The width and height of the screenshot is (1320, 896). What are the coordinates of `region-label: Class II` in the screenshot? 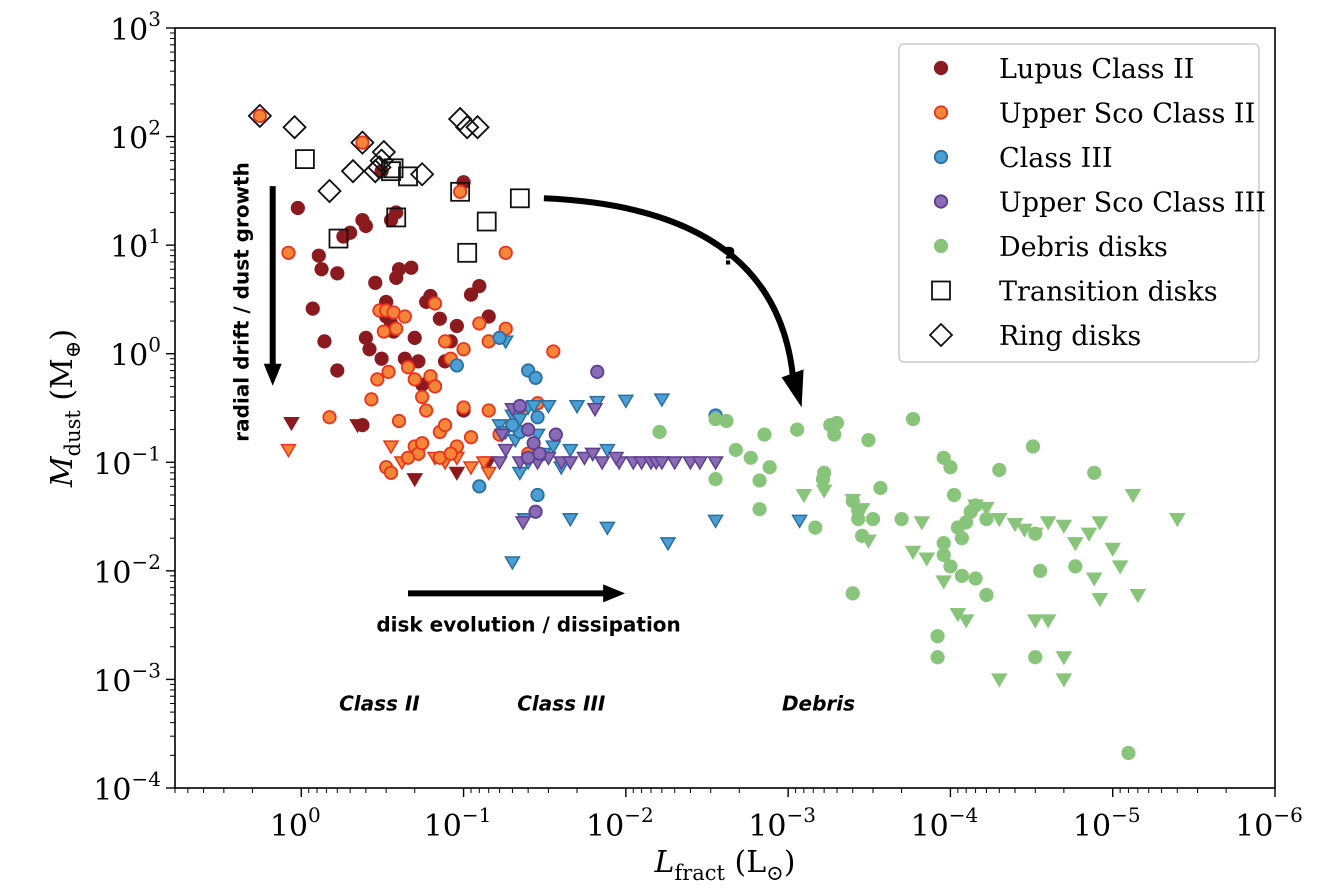 It's located at (379, 703).